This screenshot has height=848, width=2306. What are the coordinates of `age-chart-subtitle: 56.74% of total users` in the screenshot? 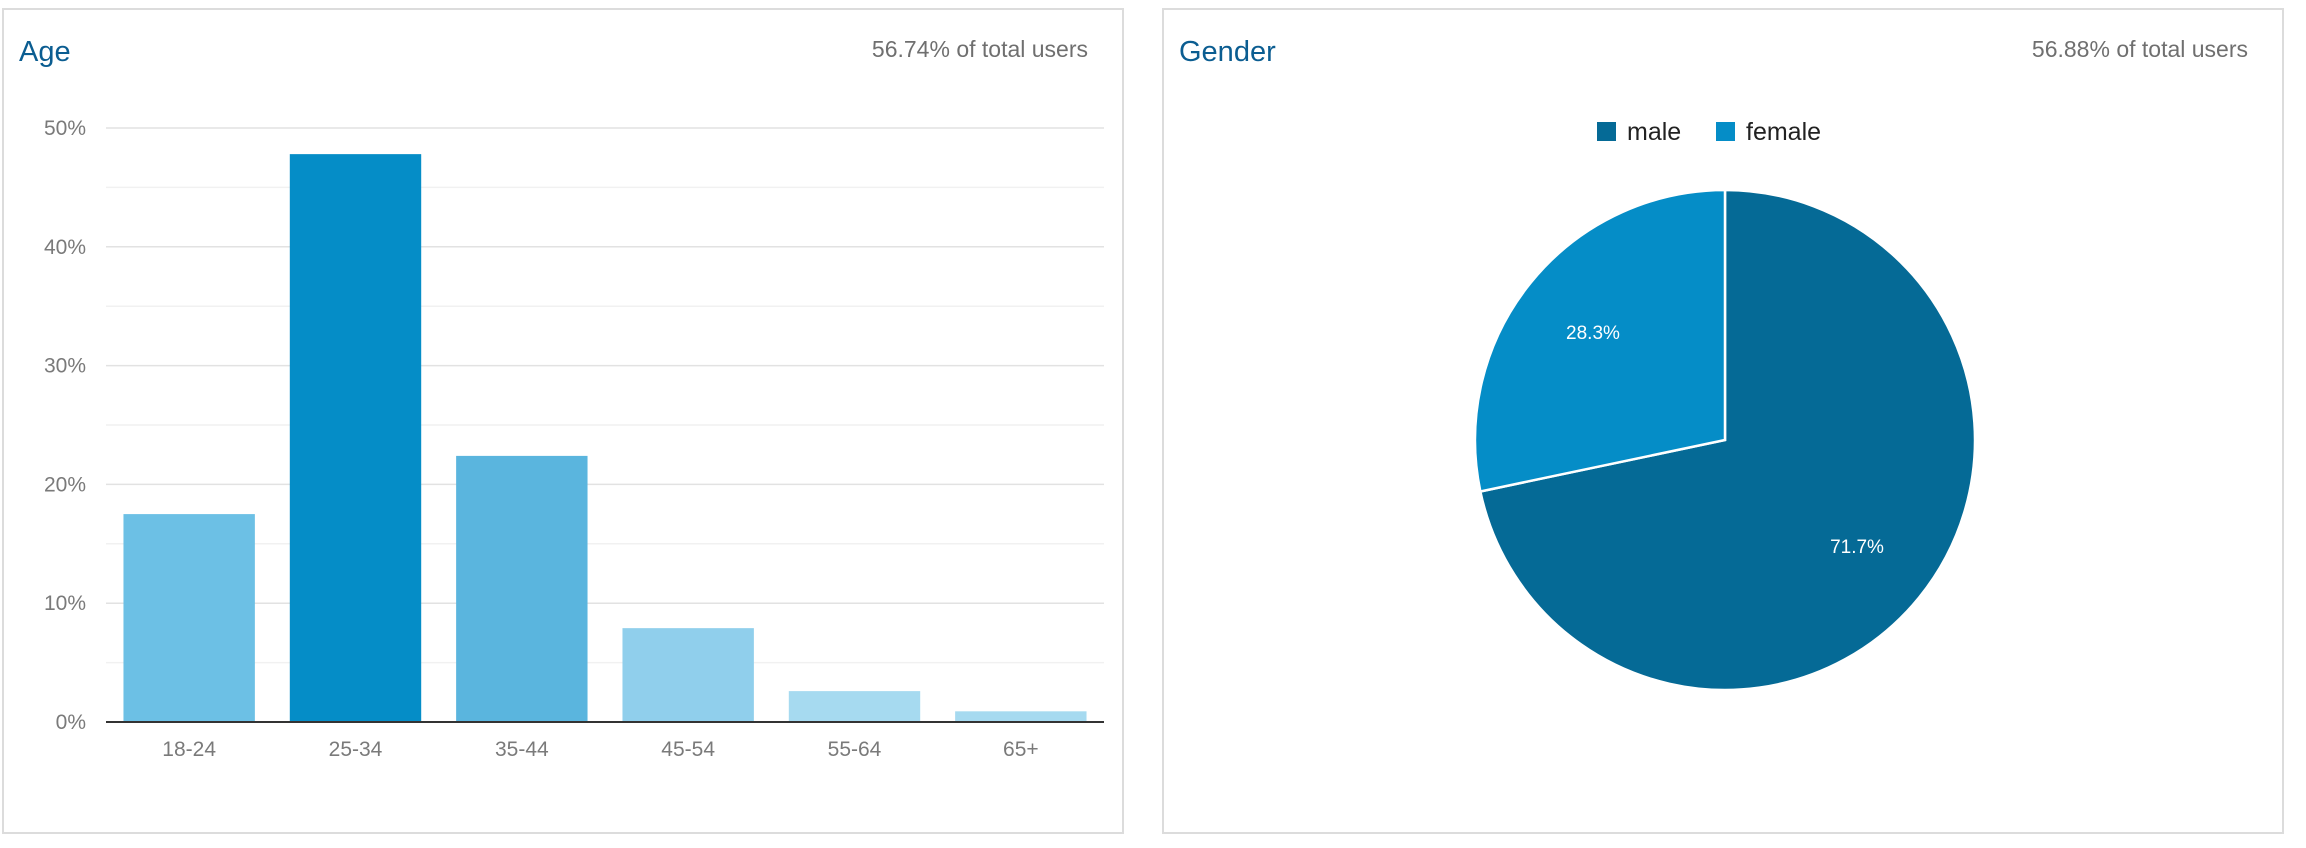 It's located at (979, 49).